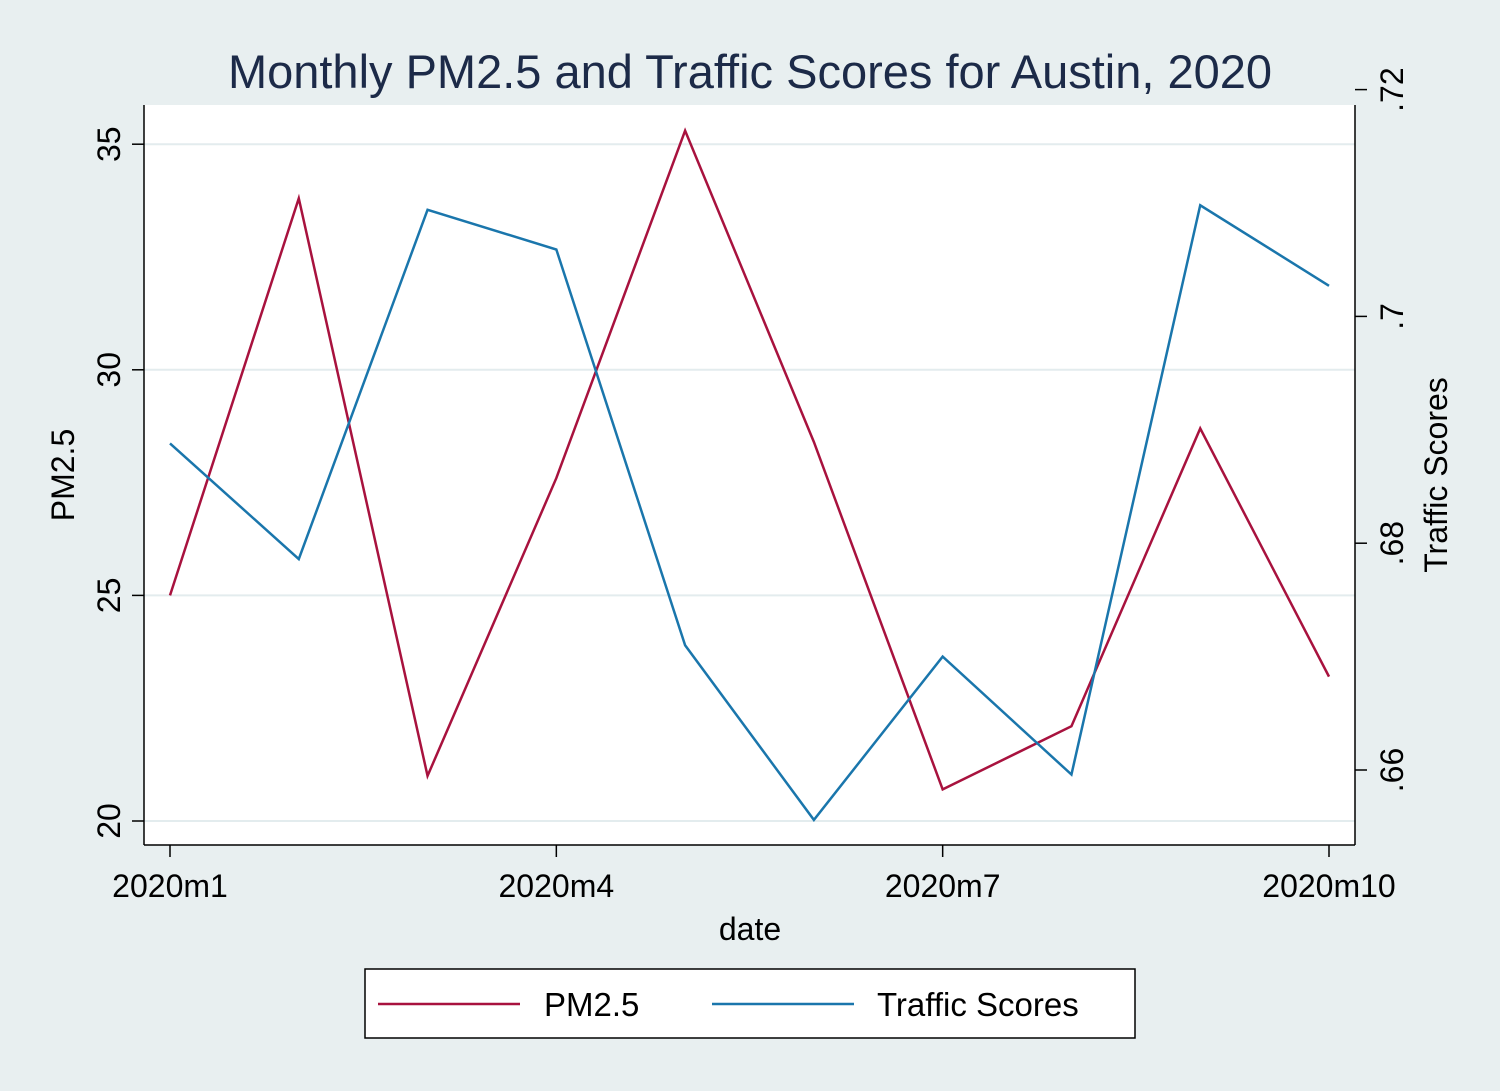 The width and height of the screenshot is (1500, 1091). What do you see at coordinates (109, 821) in the screenshot?
I see `y-left-tick-label: 20` at bounding box center [109, 821].